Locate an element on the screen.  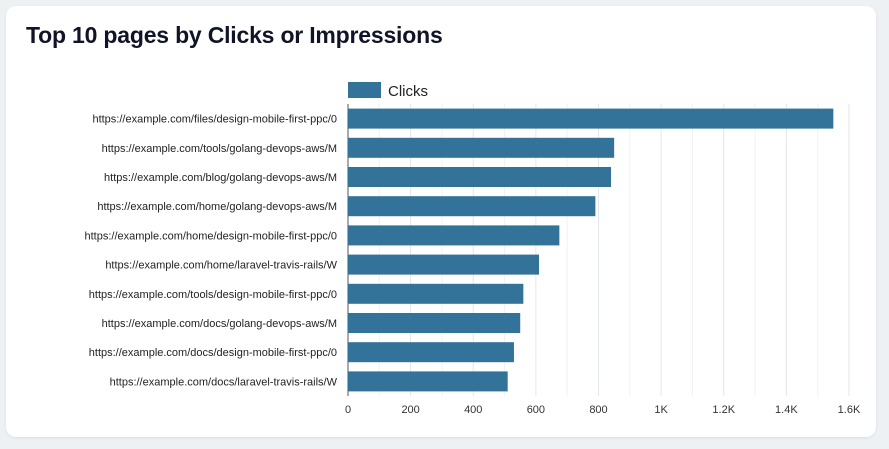
x-tick-label: 200 is located at coordinates (410, 410).